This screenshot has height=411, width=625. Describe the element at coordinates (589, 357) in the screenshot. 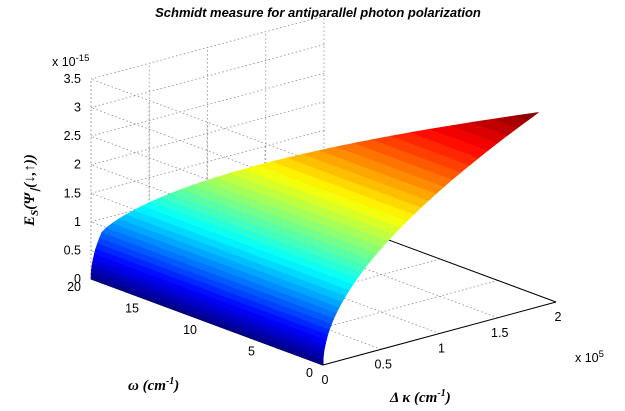

I see `x-axis-scale: x 105` at that location.